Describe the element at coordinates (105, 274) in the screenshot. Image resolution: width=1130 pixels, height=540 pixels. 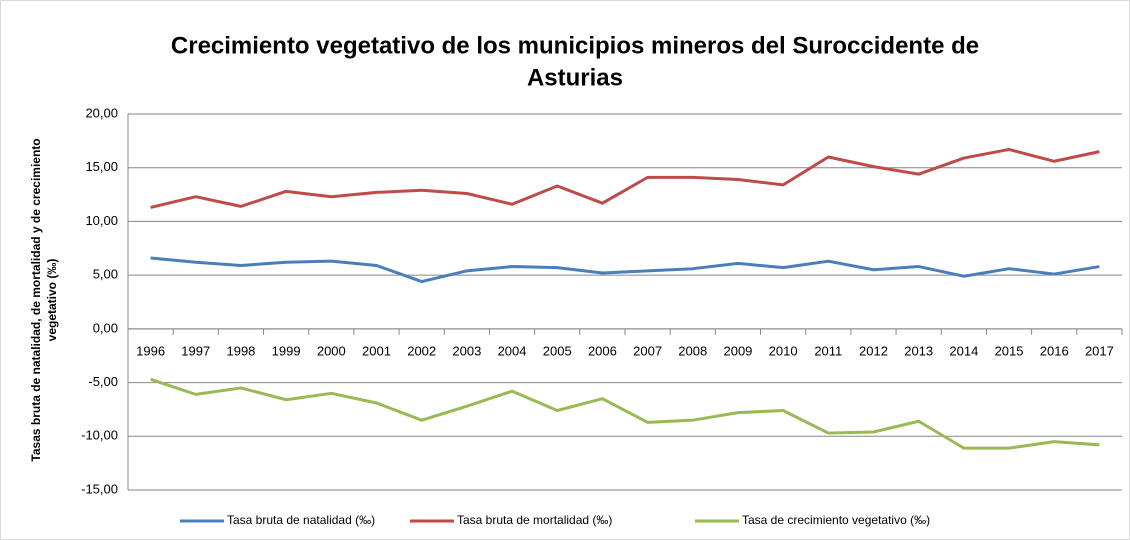
I see `y-tick-label: 5,00` at that location.